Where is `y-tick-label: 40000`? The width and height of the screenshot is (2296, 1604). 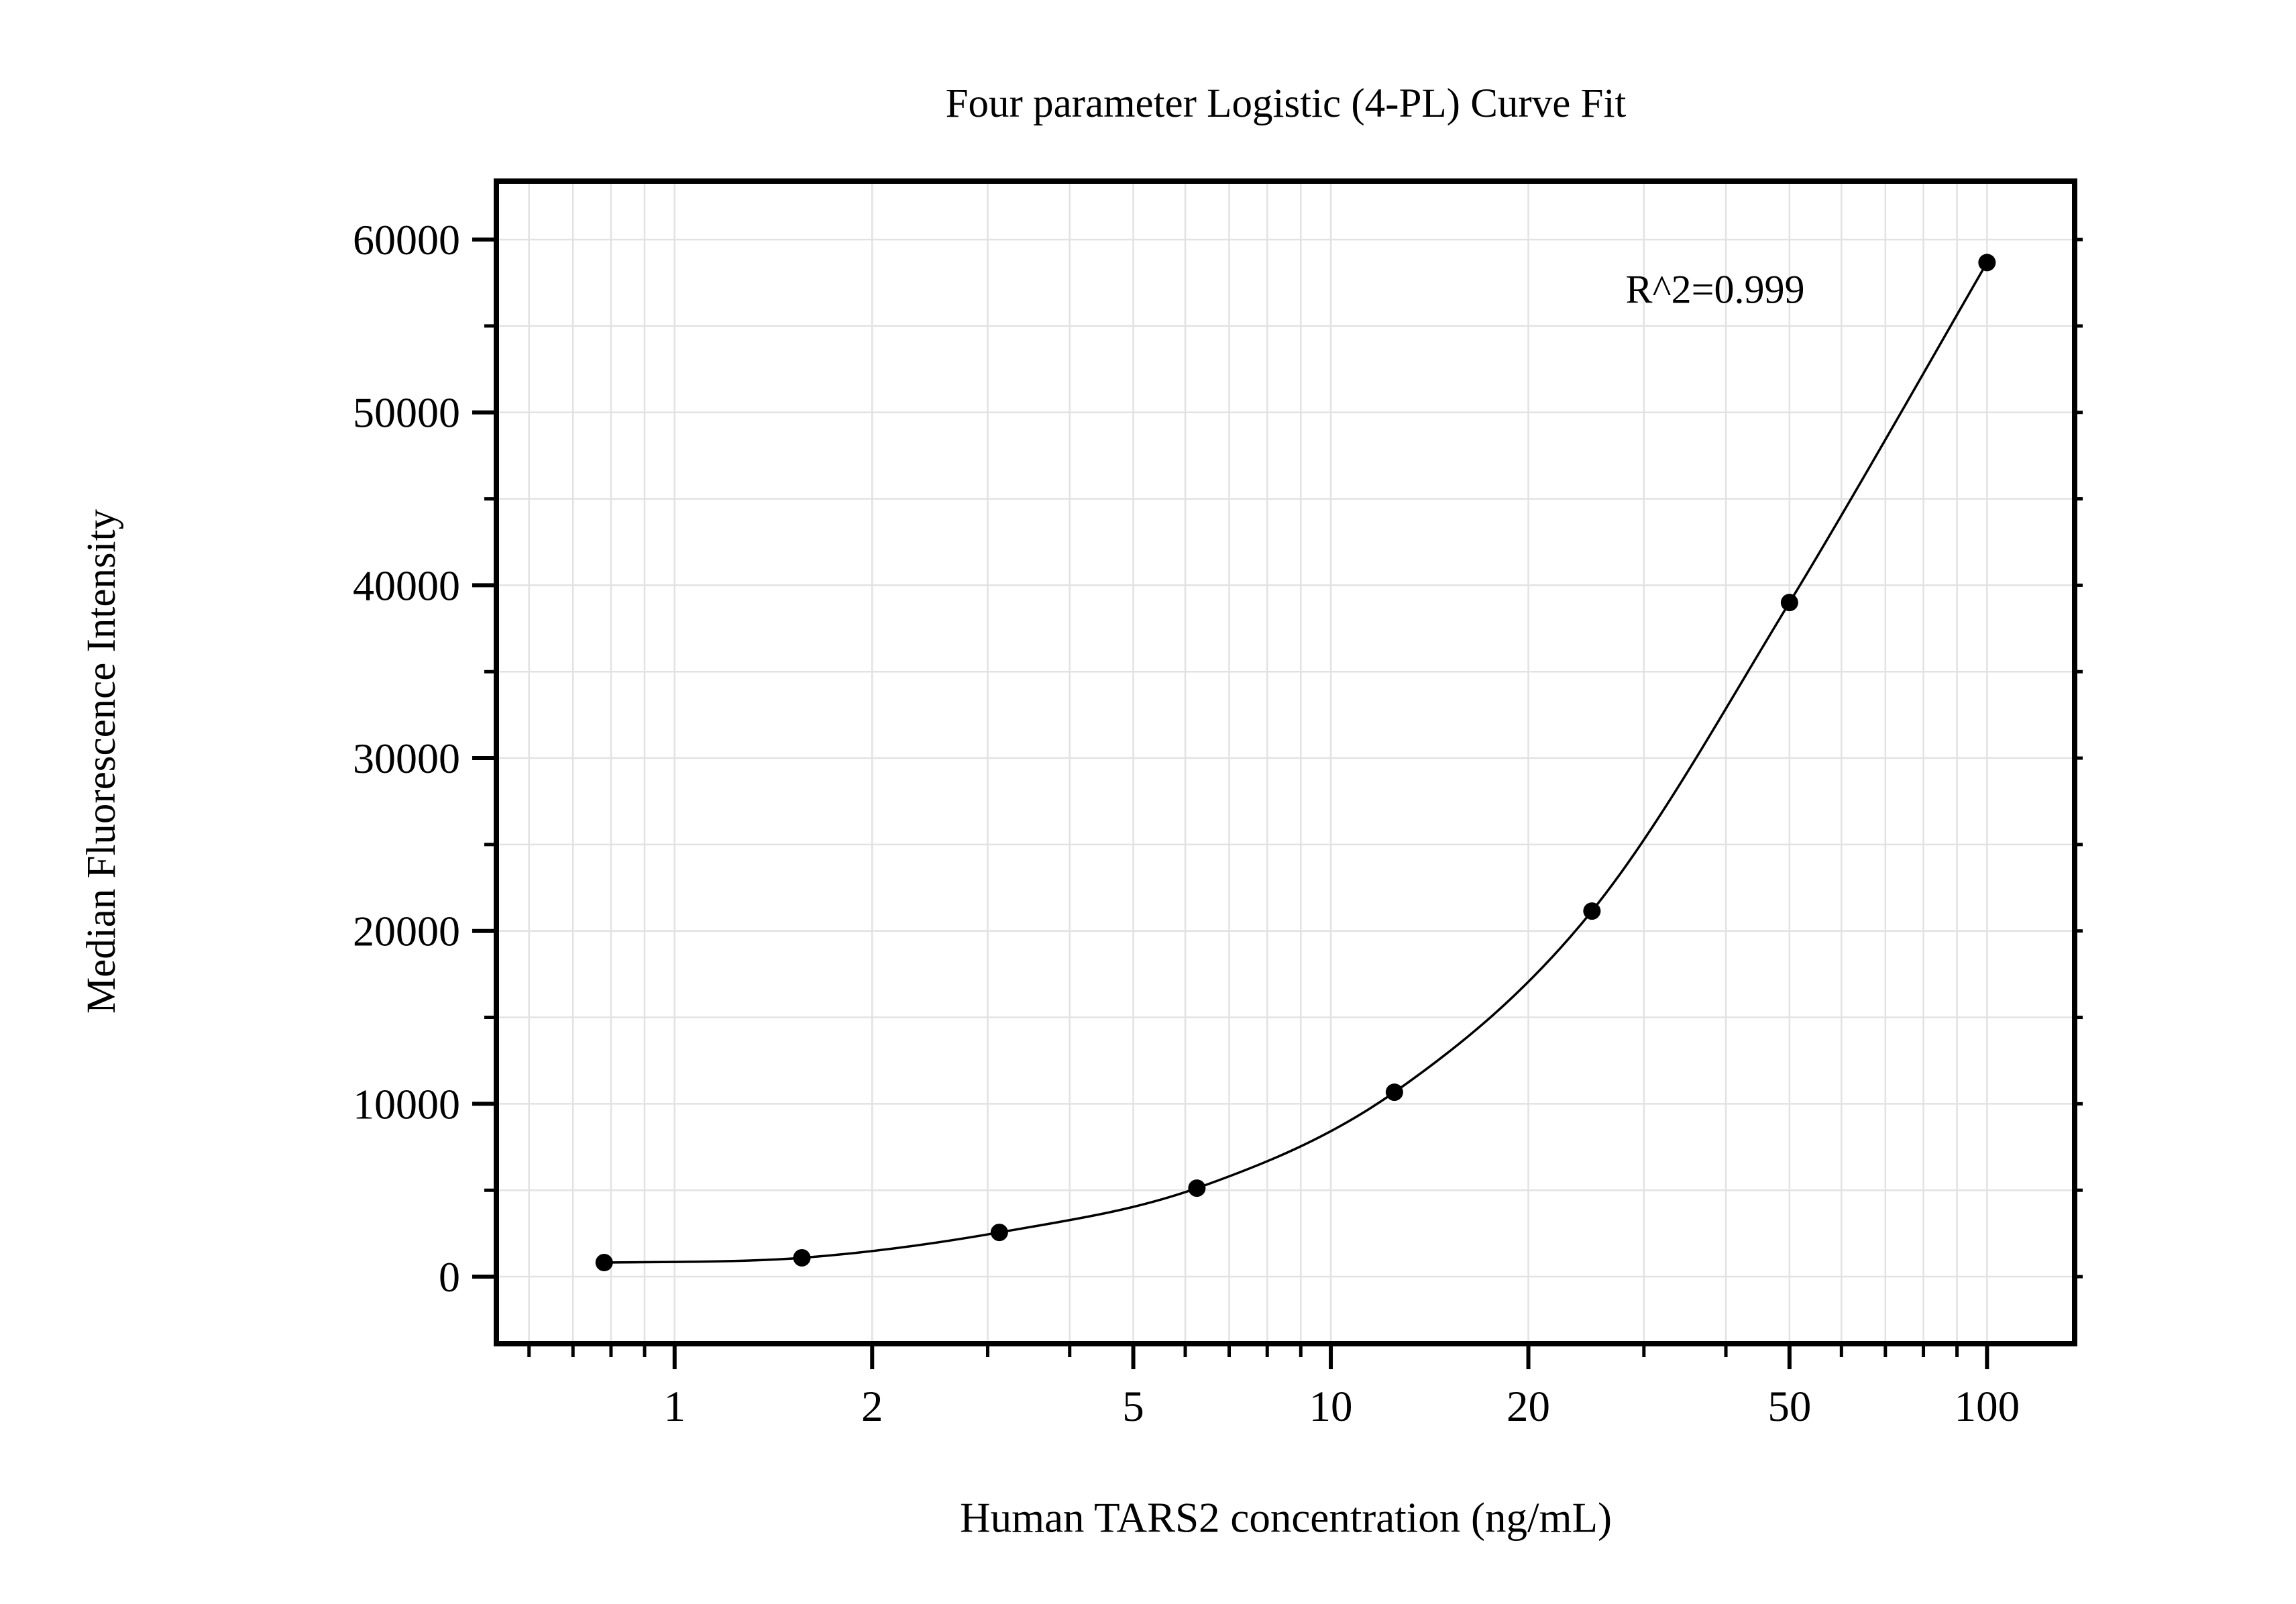 y-tick-label: 40000 is located at coordinates (406, 585).